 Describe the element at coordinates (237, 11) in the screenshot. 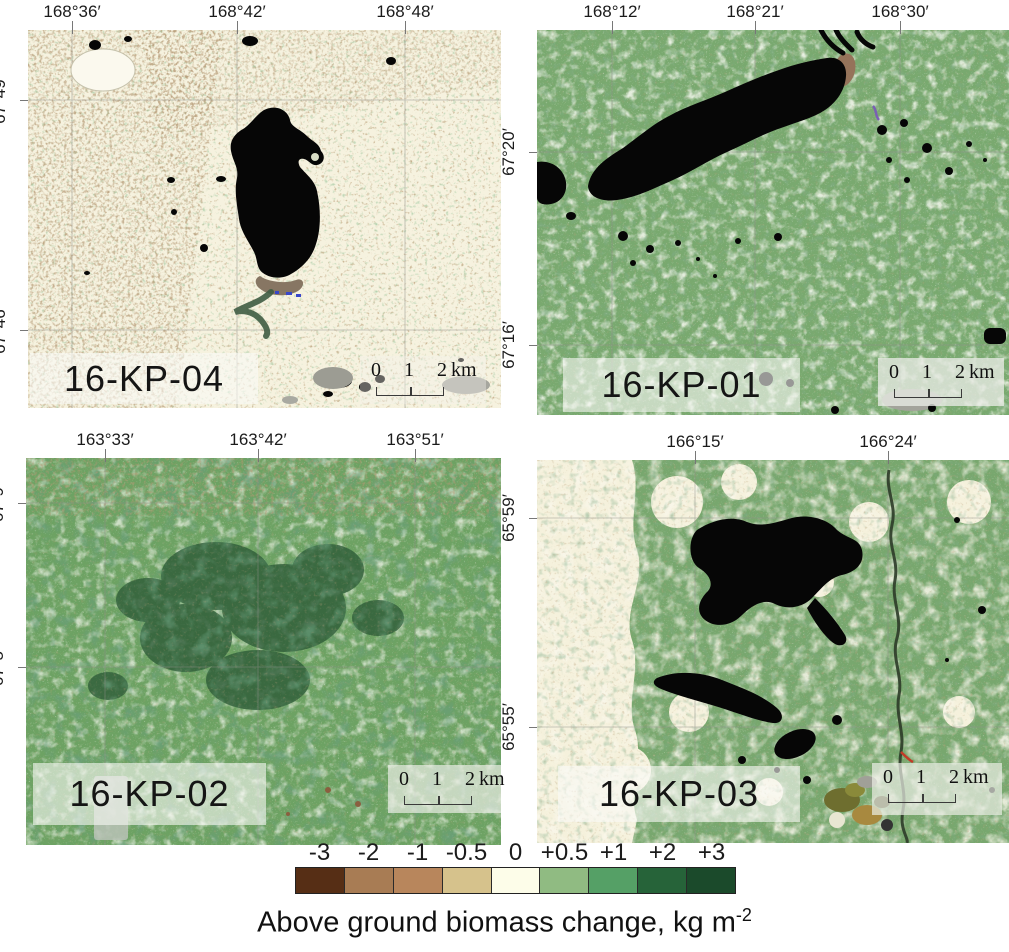

I see `longitude-tick-label: 168°42′` at that location.